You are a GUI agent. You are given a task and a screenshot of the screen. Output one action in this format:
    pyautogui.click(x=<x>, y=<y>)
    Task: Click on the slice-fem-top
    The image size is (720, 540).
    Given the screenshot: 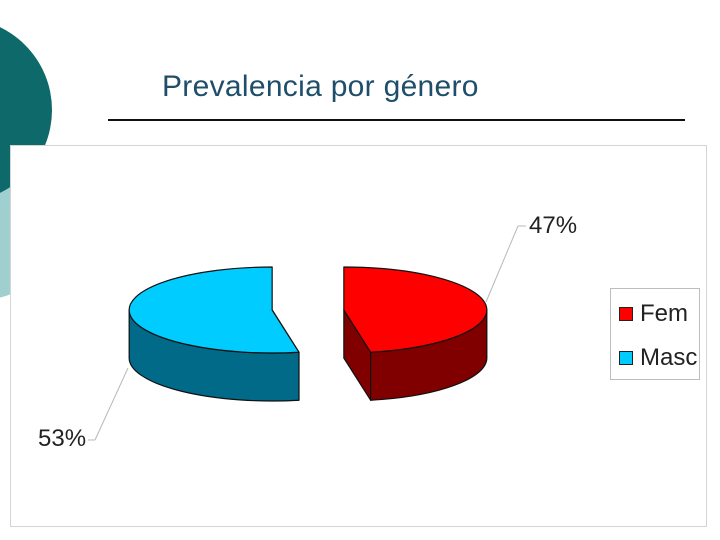 What is the action you would take?
    pyautogui.click(x=415, y=309)
    